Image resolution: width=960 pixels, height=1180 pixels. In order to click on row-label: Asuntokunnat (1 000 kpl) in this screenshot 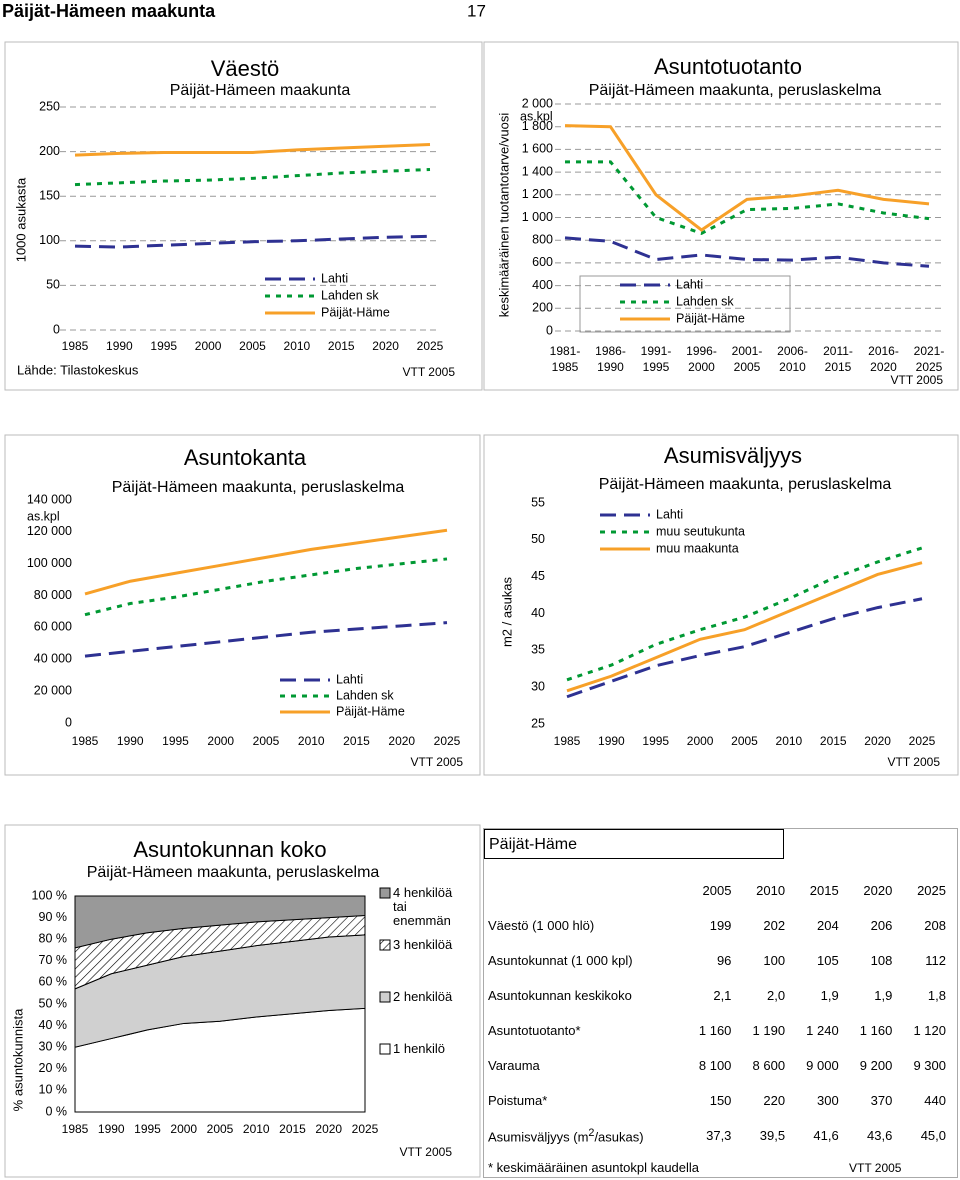, I will do `click(560, 960)`.